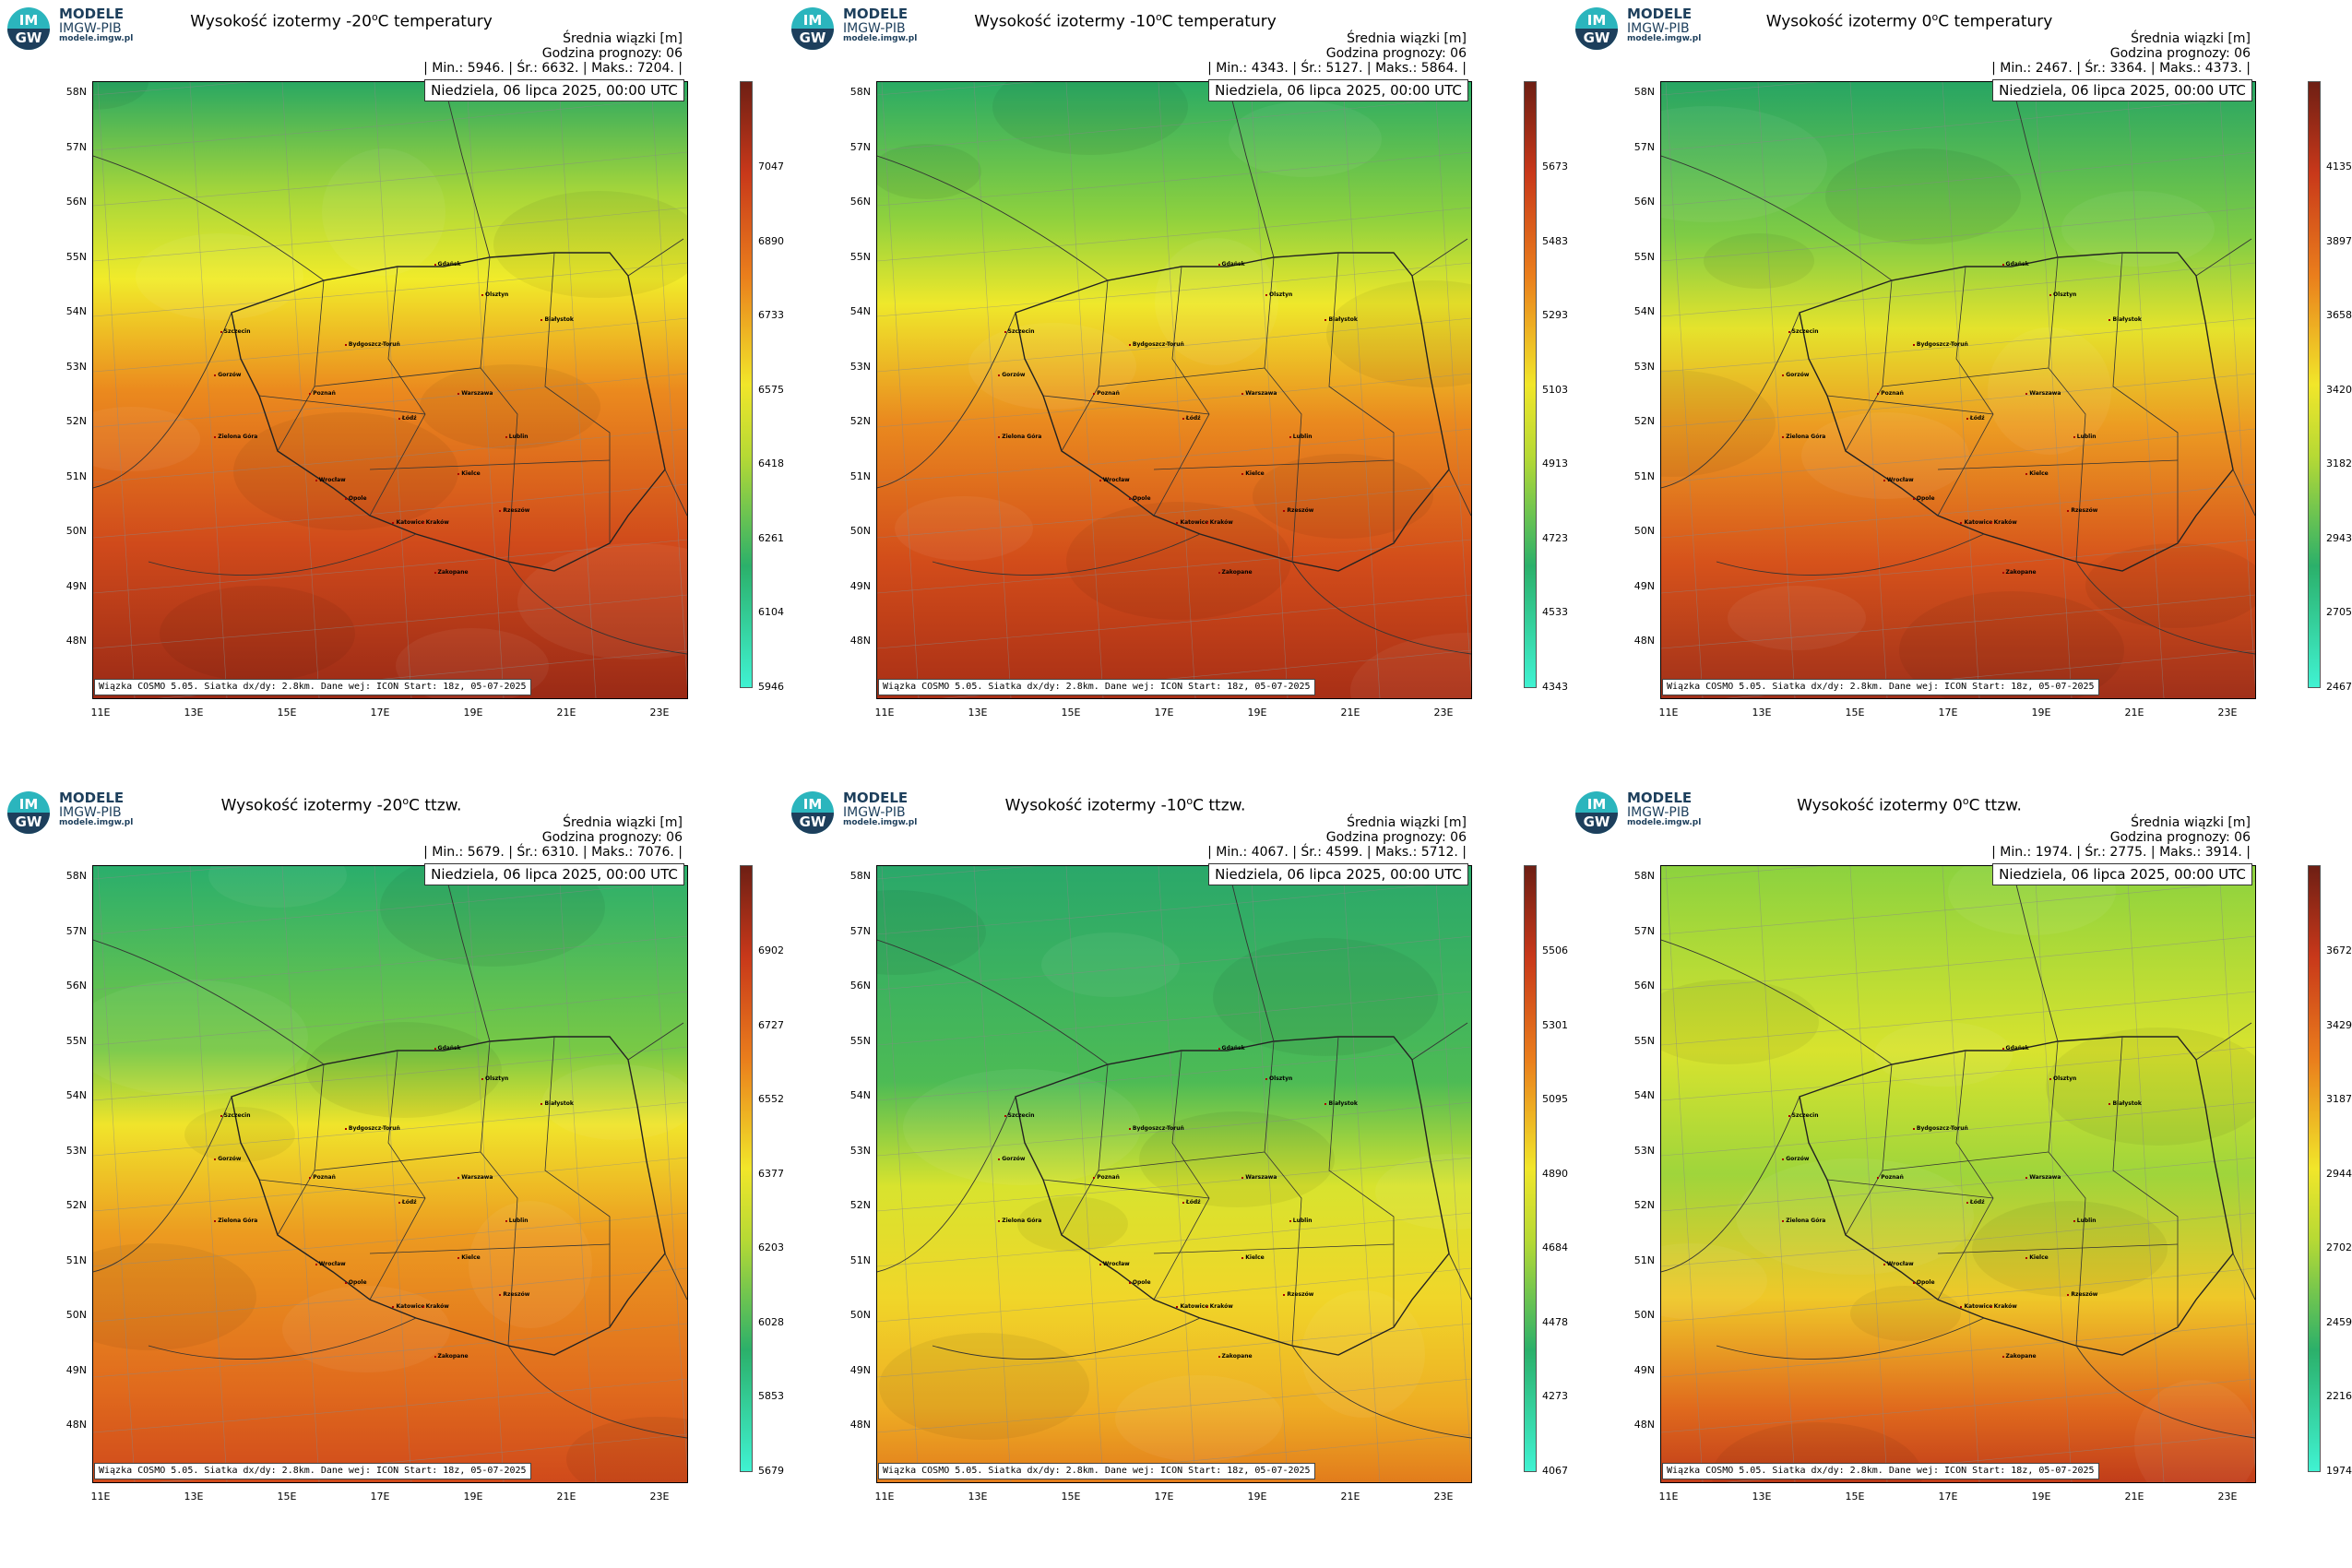 The height and width of the screenshot is (1568, 2352). Describe the element at coordinates (1596, 20) in the screenshot. I see `logo-badge-top: IM` at that location.